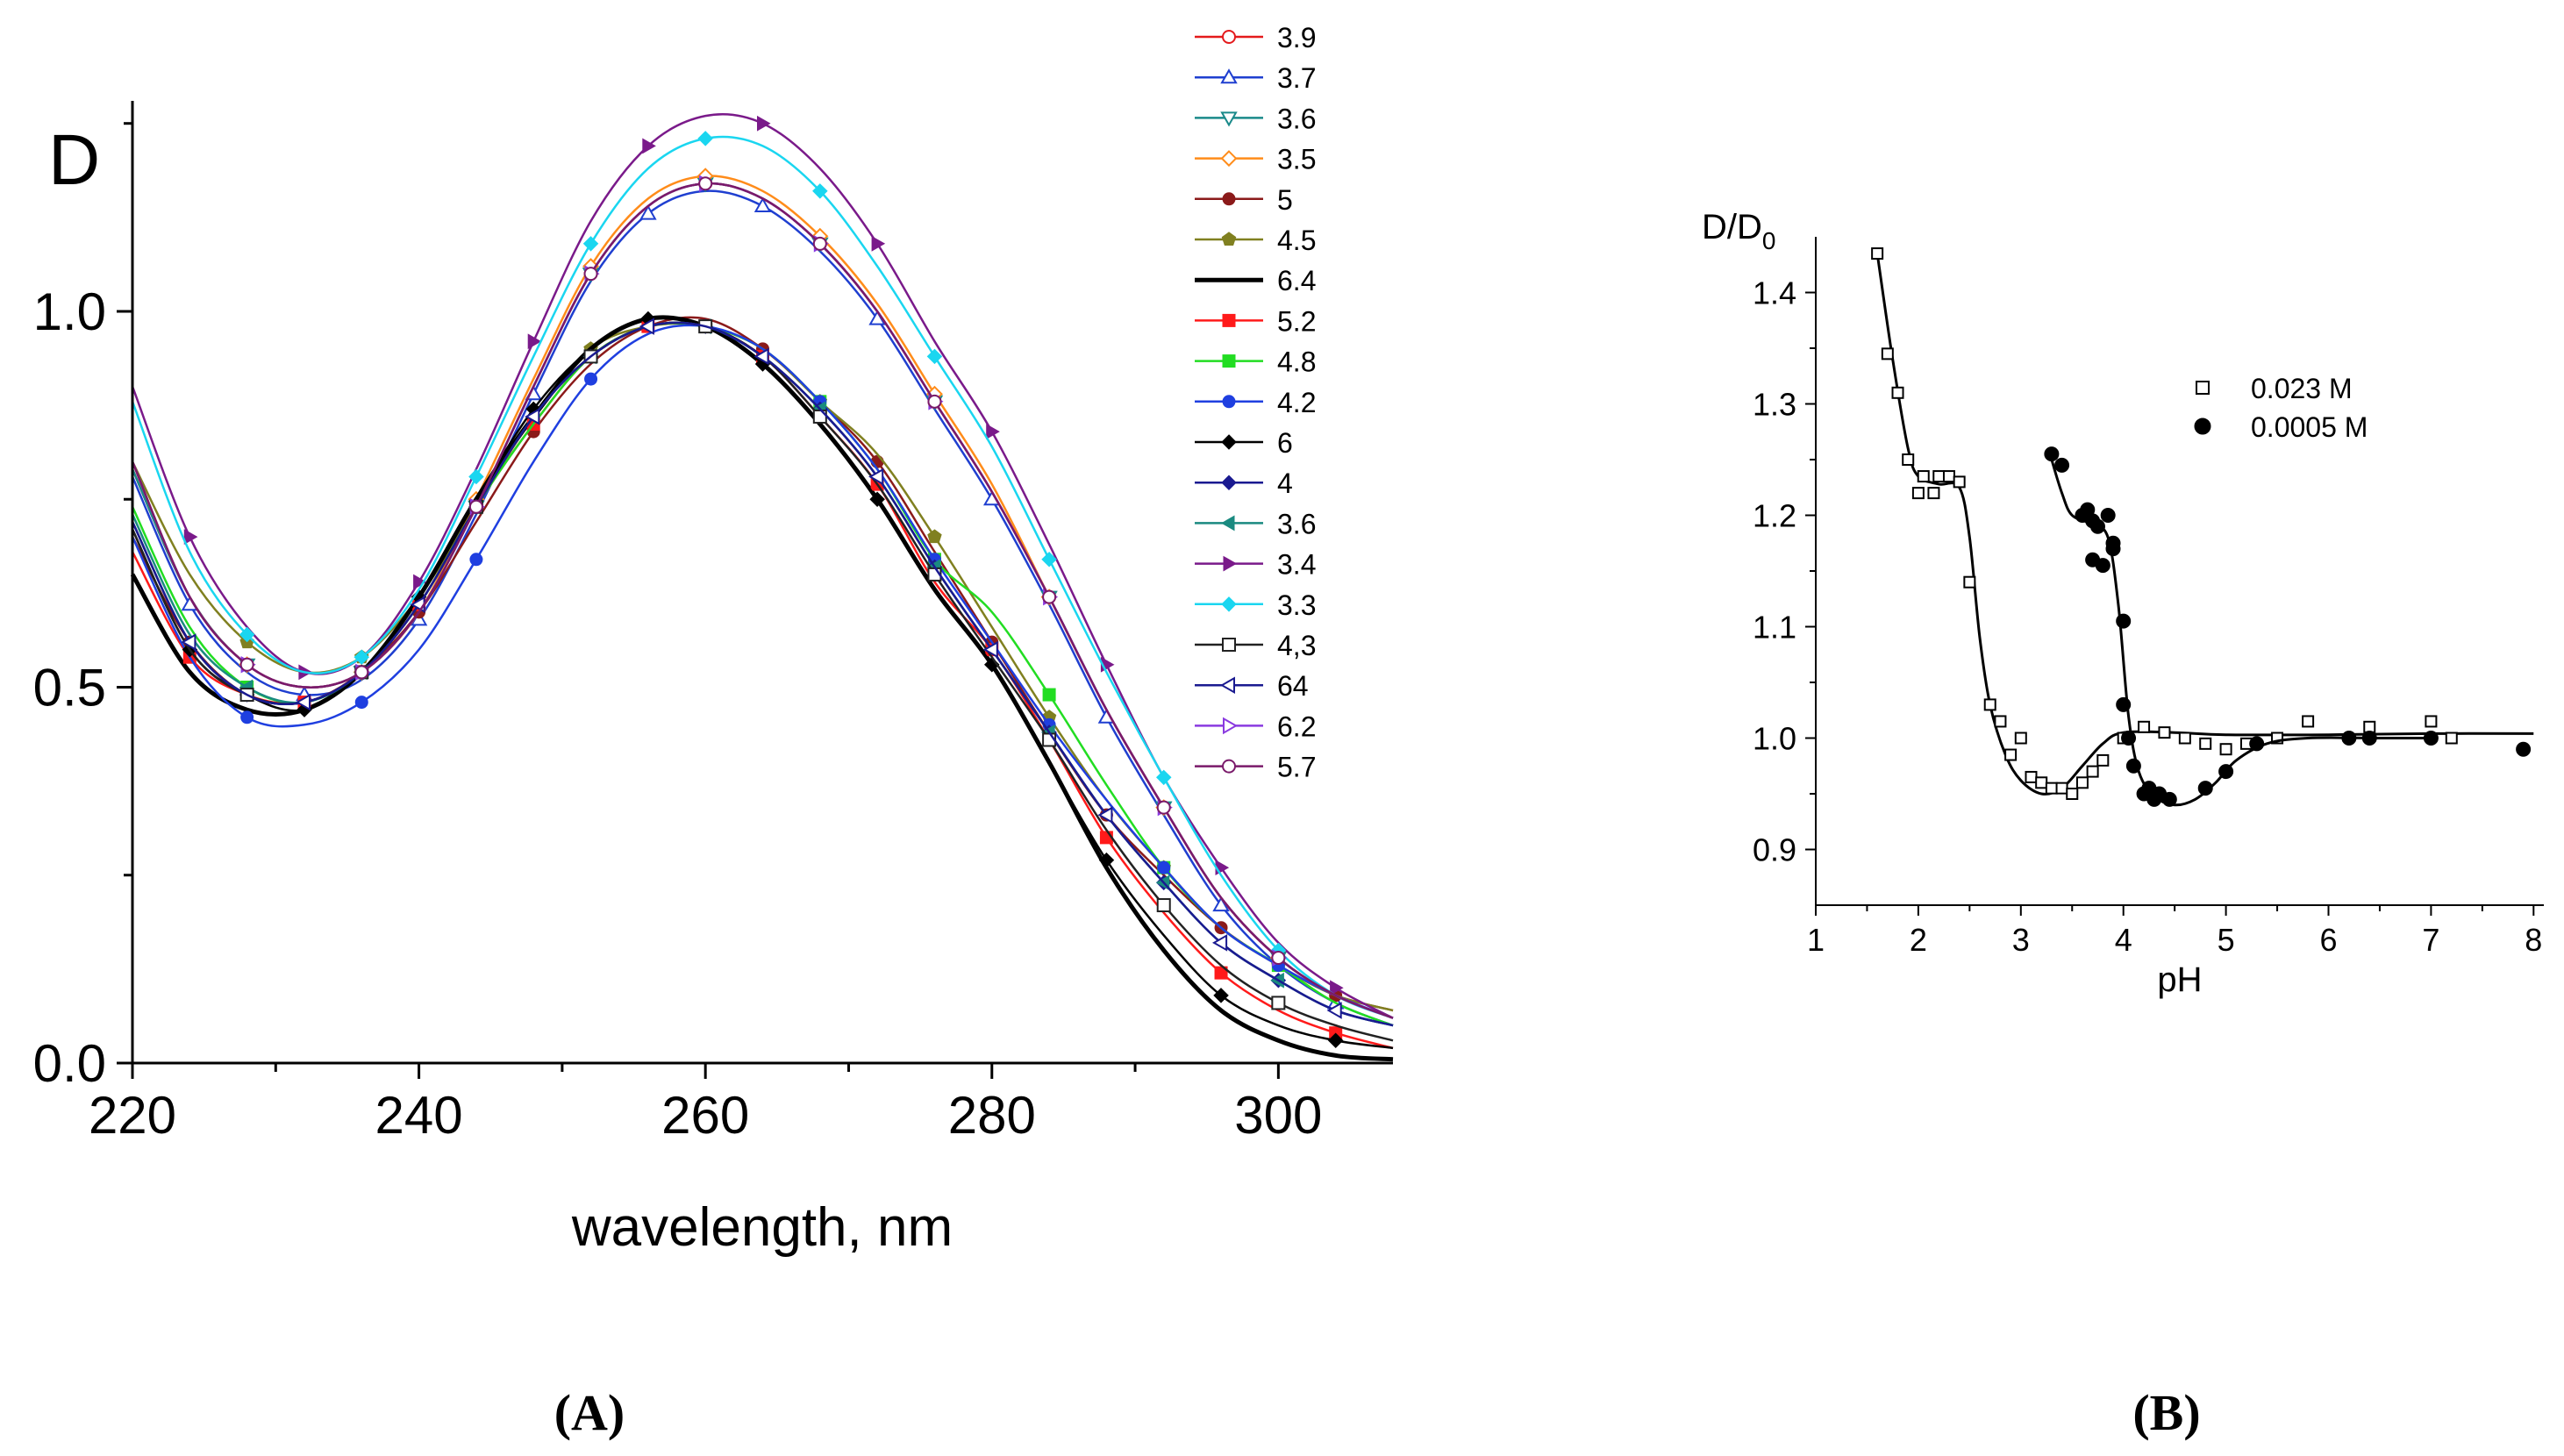 Image resolution: width=2564 pixels, height=1456 pixels. I want to click on spectra-legend-label: 4.5, so click(1296, 240).